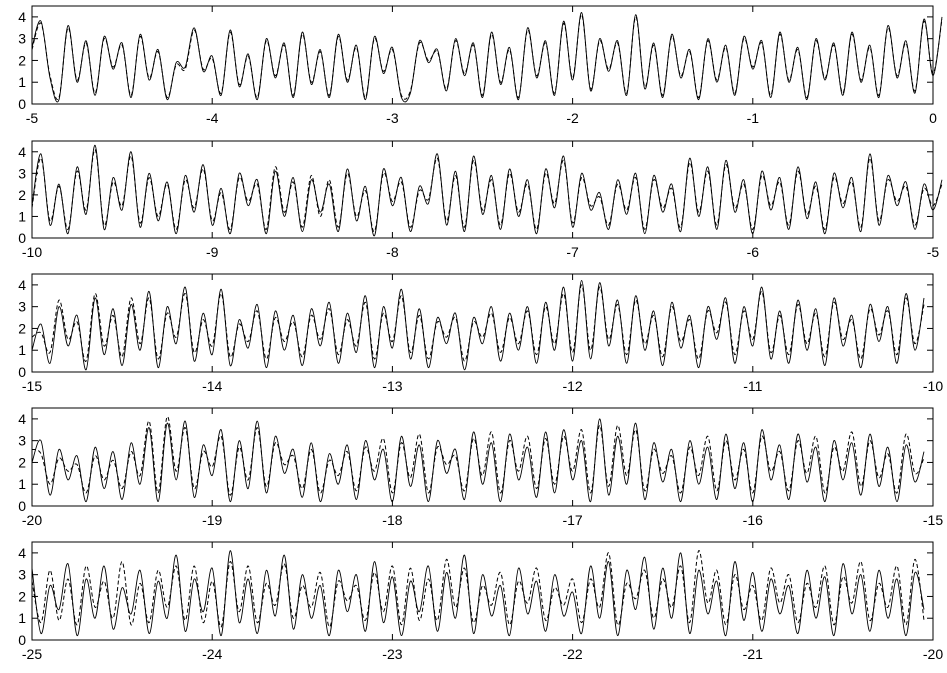 Image resolution: width=947 pixels, height=673 pixels. Describe the element at coordinates (572, 118) in the screenshot. I see `x-tick-label: -2` at that location.